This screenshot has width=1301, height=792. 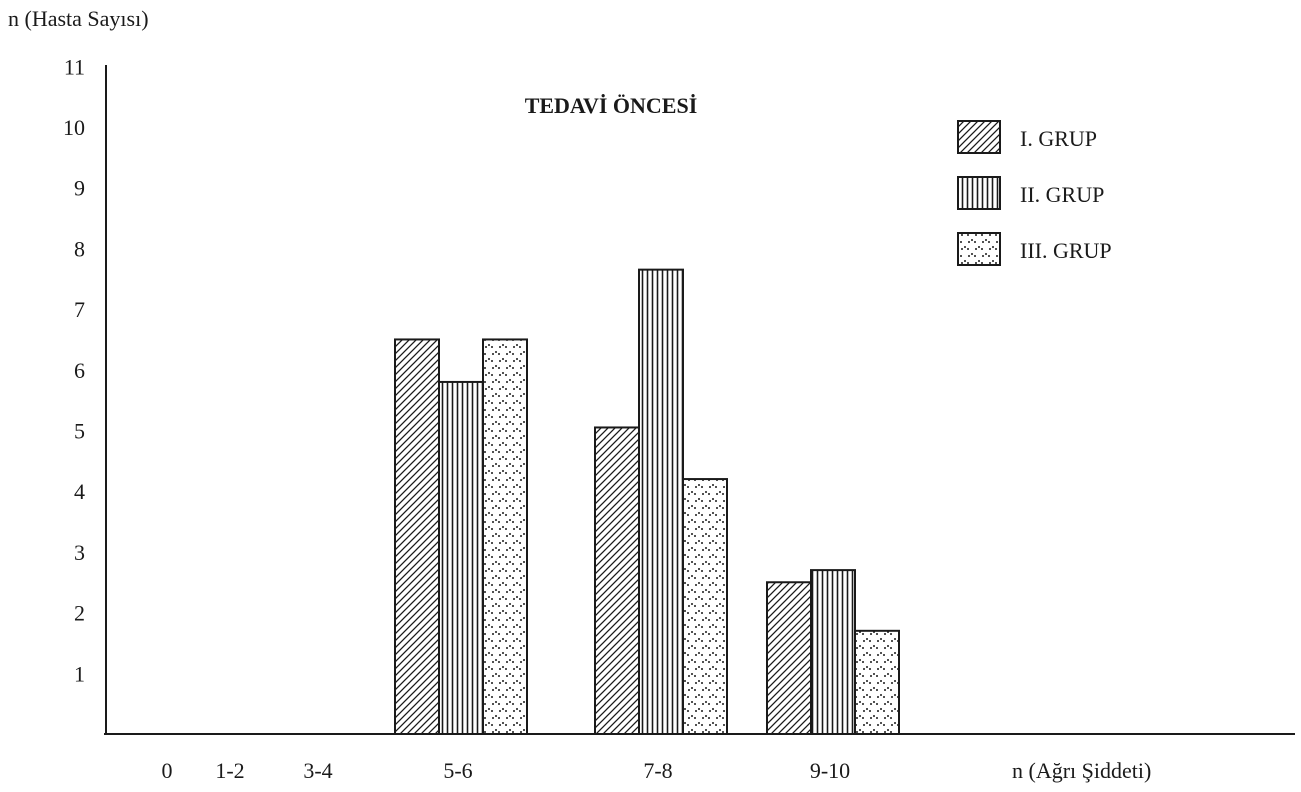 I want to click on y-tick-label: 5, so click(x=79, y=431).